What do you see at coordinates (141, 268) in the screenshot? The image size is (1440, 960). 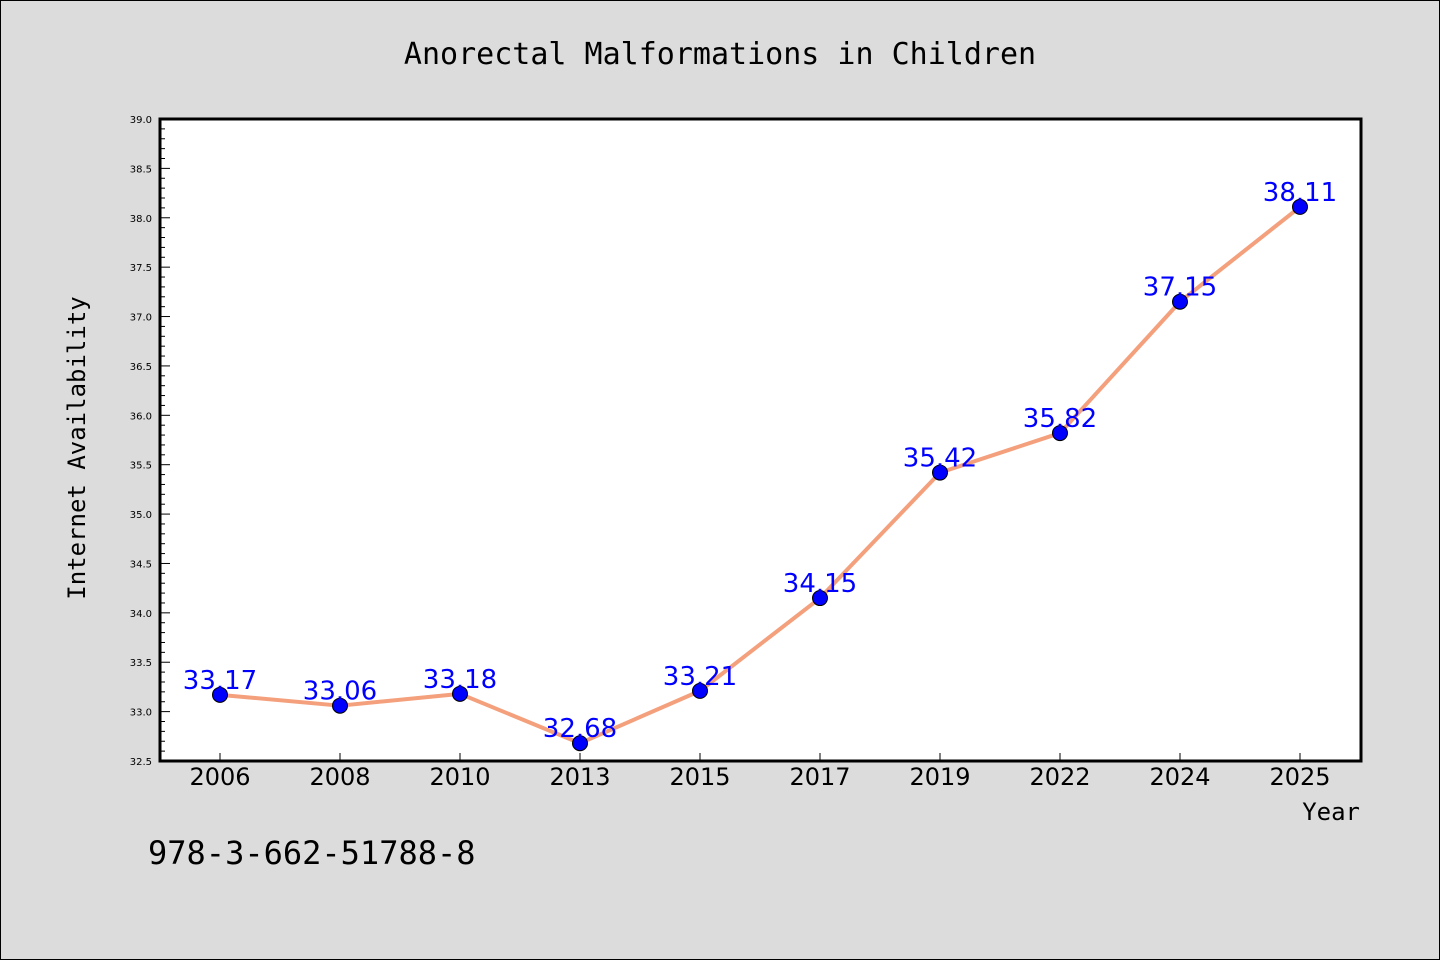 I see `y-tick-label: 37.5` at bounding box center [141, 268].